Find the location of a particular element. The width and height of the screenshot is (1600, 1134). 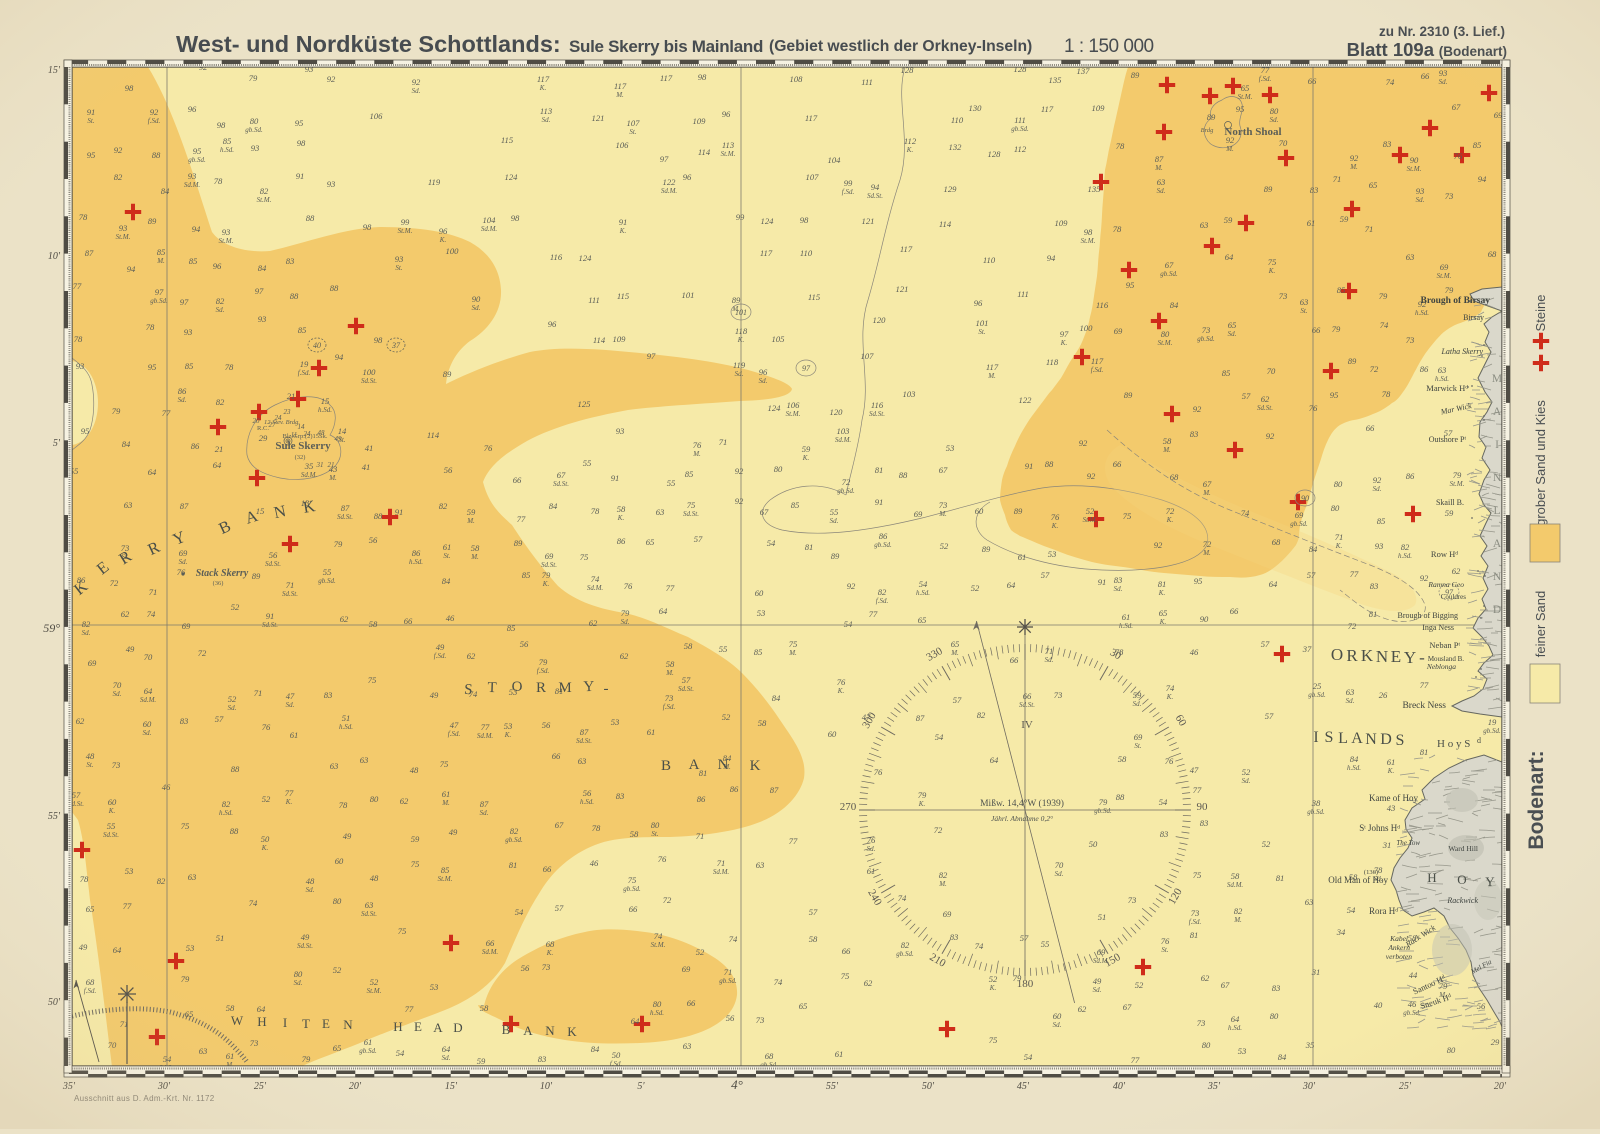

svg-text: h.Sd. is located at coordinates (416, 562).